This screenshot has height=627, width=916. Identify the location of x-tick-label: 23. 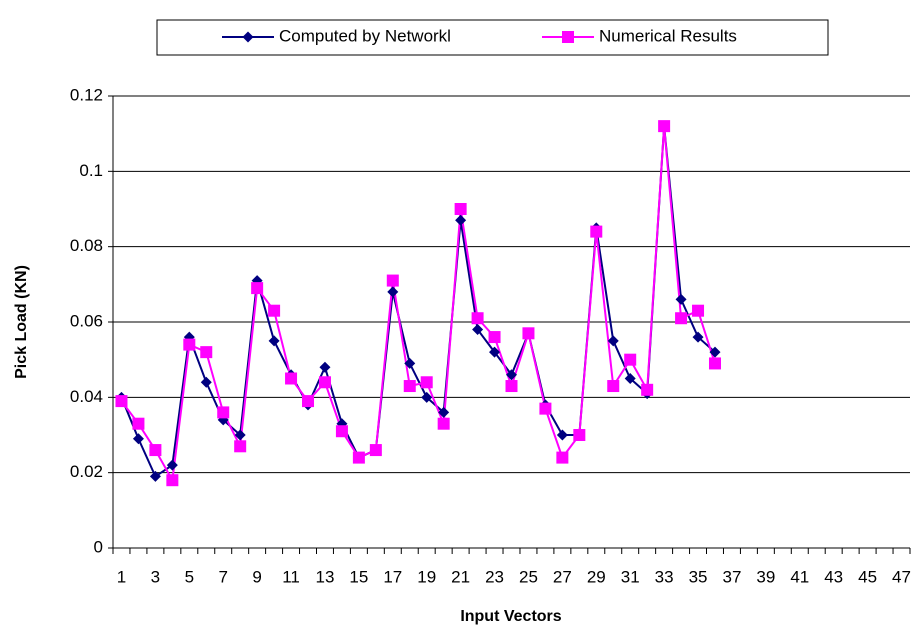
(494, 576).